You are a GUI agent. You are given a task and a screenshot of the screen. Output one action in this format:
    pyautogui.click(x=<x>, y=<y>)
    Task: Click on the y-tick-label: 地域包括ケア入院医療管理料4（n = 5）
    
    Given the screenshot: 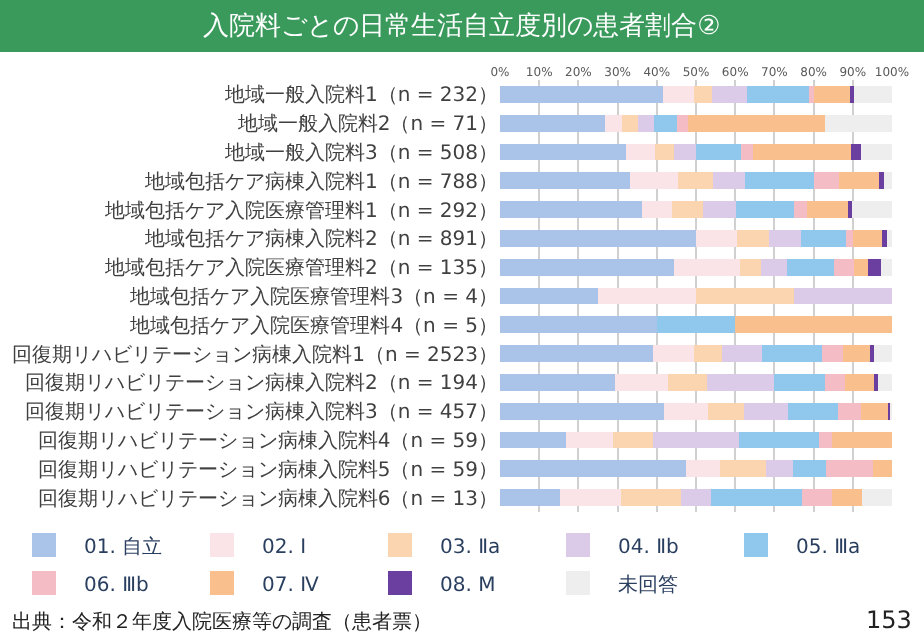 What is the action you would take?
    pyautogui.click(x=313, y=325)
    